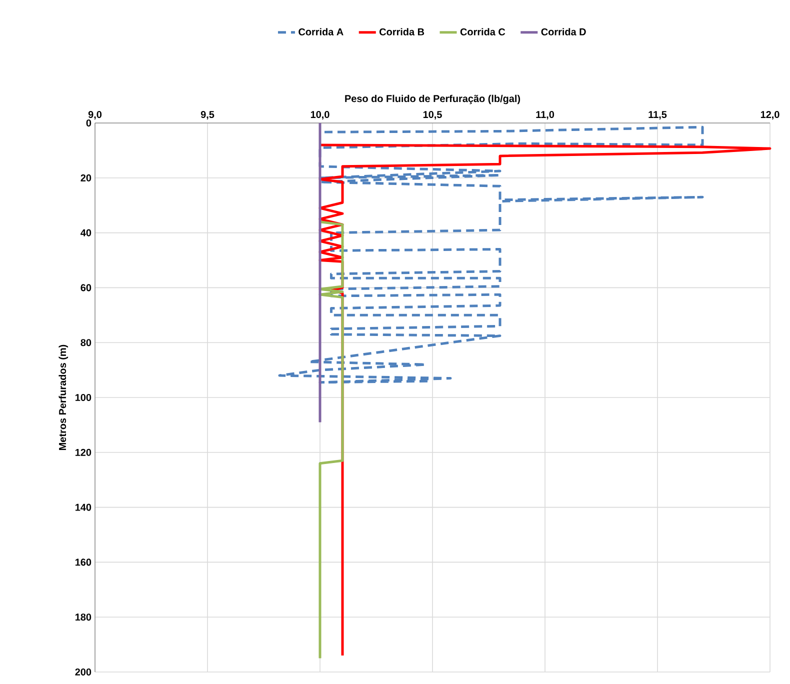 The image size is (790, 684). I want to click on y-tick-label: 20, so click(86, 178).